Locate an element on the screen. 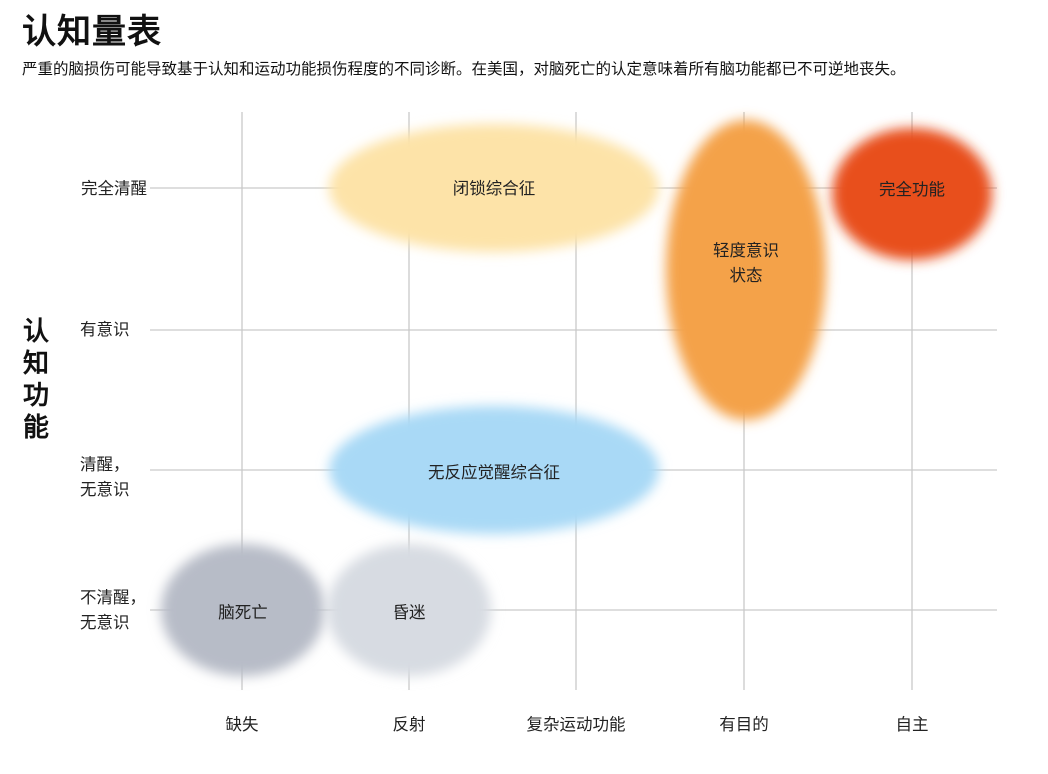  page-title: 认知量表 is located at coordinates (92, 32).